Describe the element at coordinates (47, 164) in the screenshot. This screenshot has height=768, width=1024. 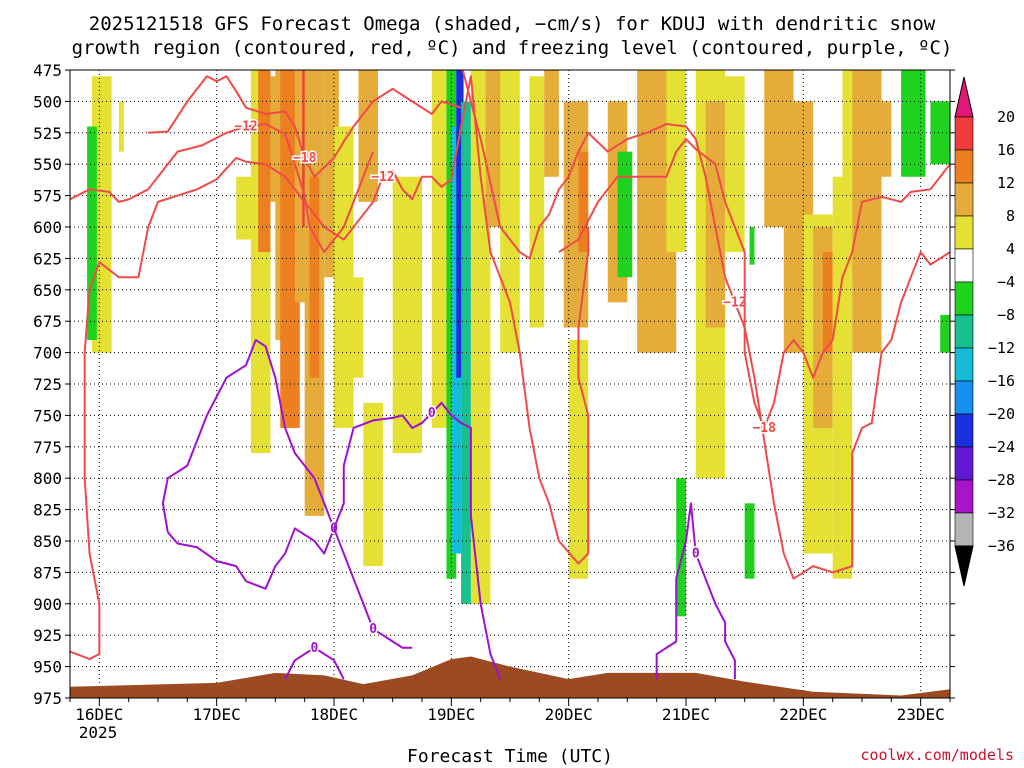
I see `y-tick-label: 550` at that location.